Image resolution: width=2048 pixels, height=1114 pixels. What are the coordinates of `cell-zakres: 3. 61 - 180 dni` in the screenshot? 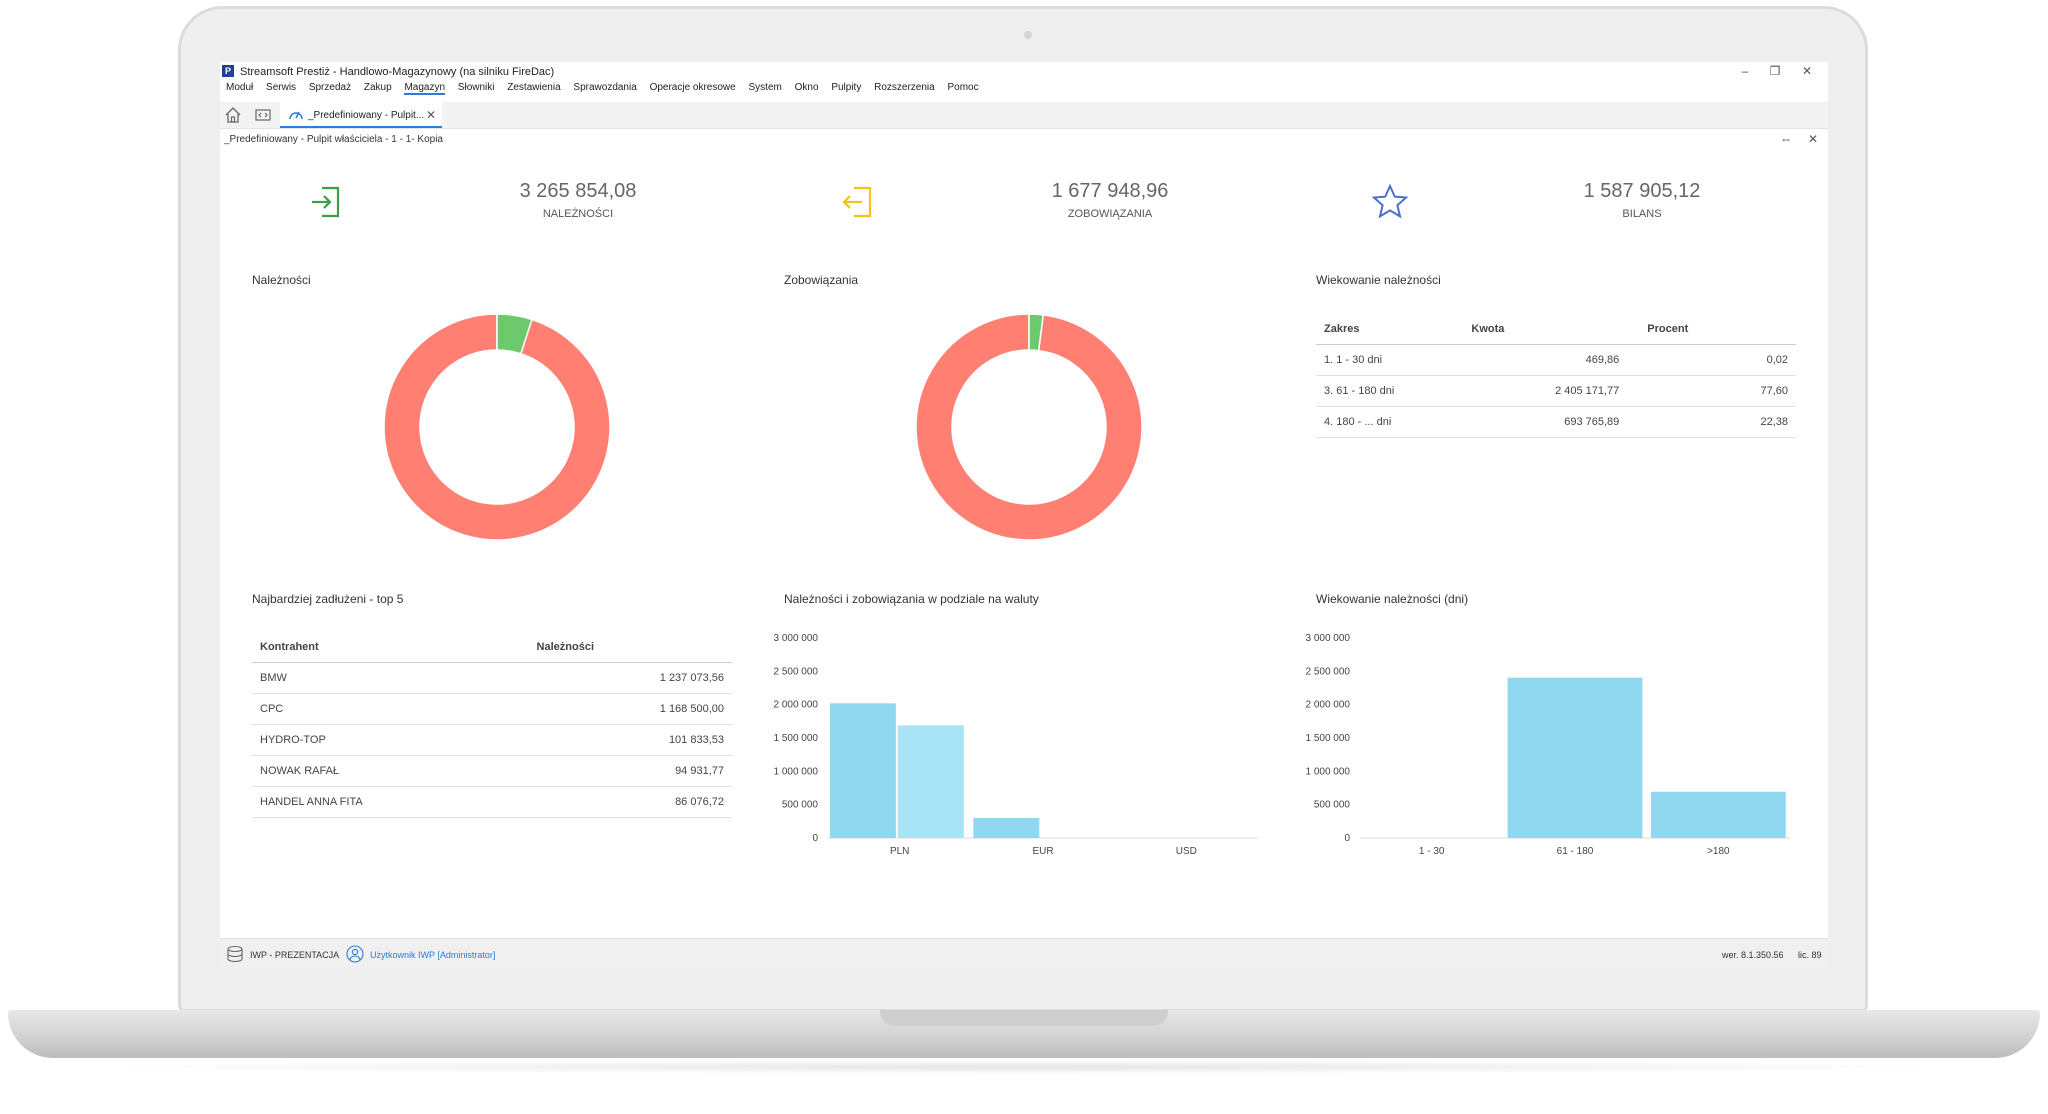 It's located at (1390, 391).